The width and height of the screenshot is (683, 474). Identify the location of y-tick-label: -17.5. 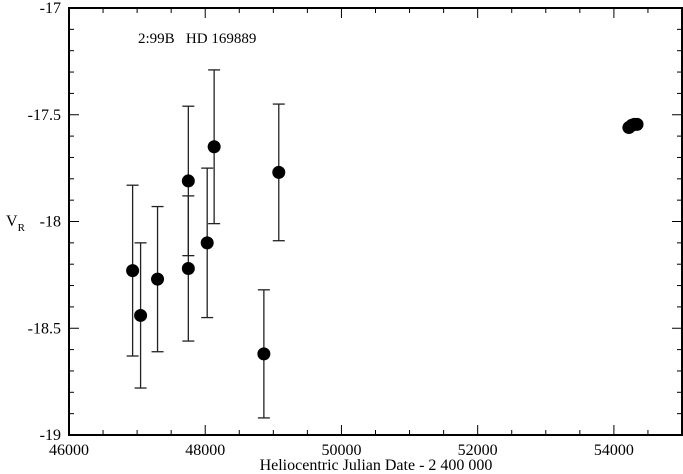
(44, 115).